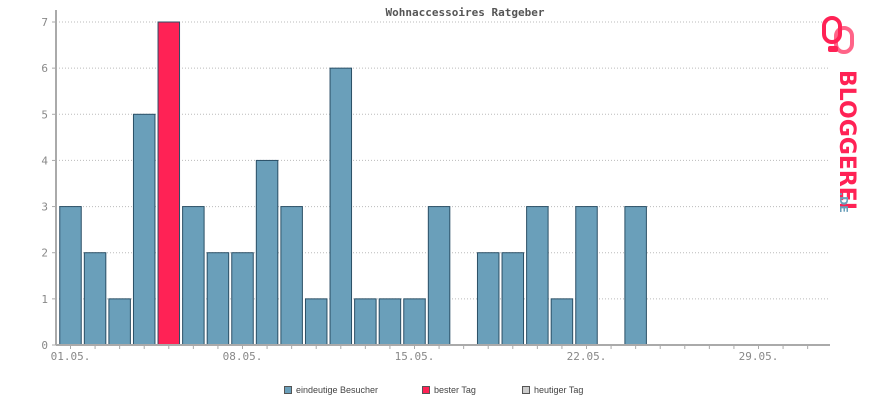  What do you see at coordinates (846, 140) in the screenshot?
I see `logo-text: BLOGGEREI` at bounding box center [846, 140].